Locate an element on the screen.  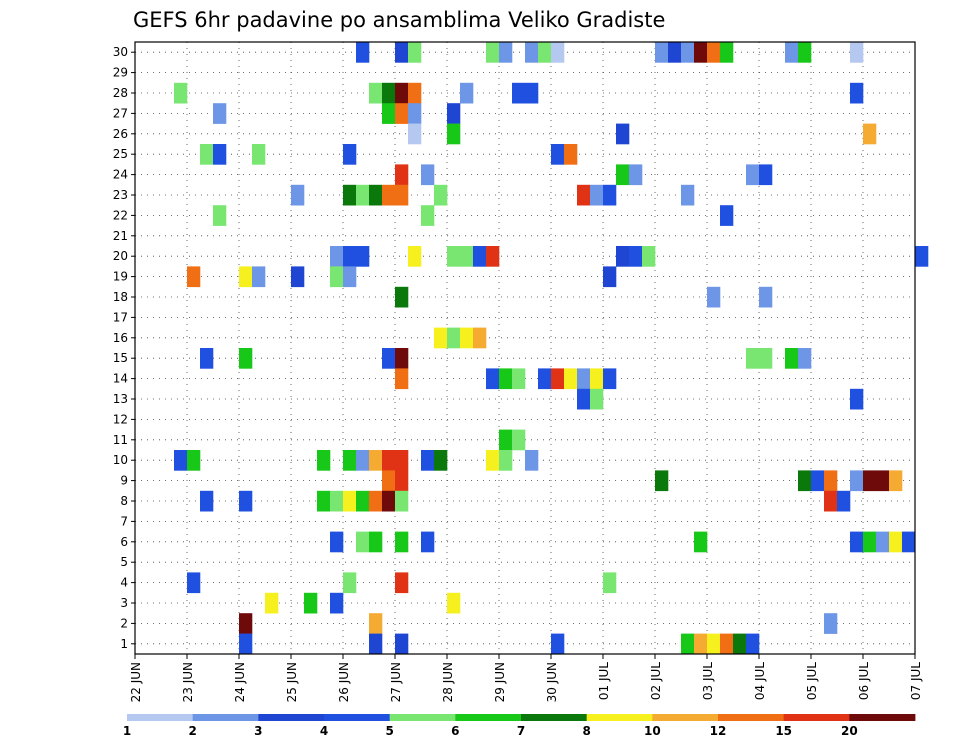
x-tick-label: 24 JUN is located at coordinates (240, 682).